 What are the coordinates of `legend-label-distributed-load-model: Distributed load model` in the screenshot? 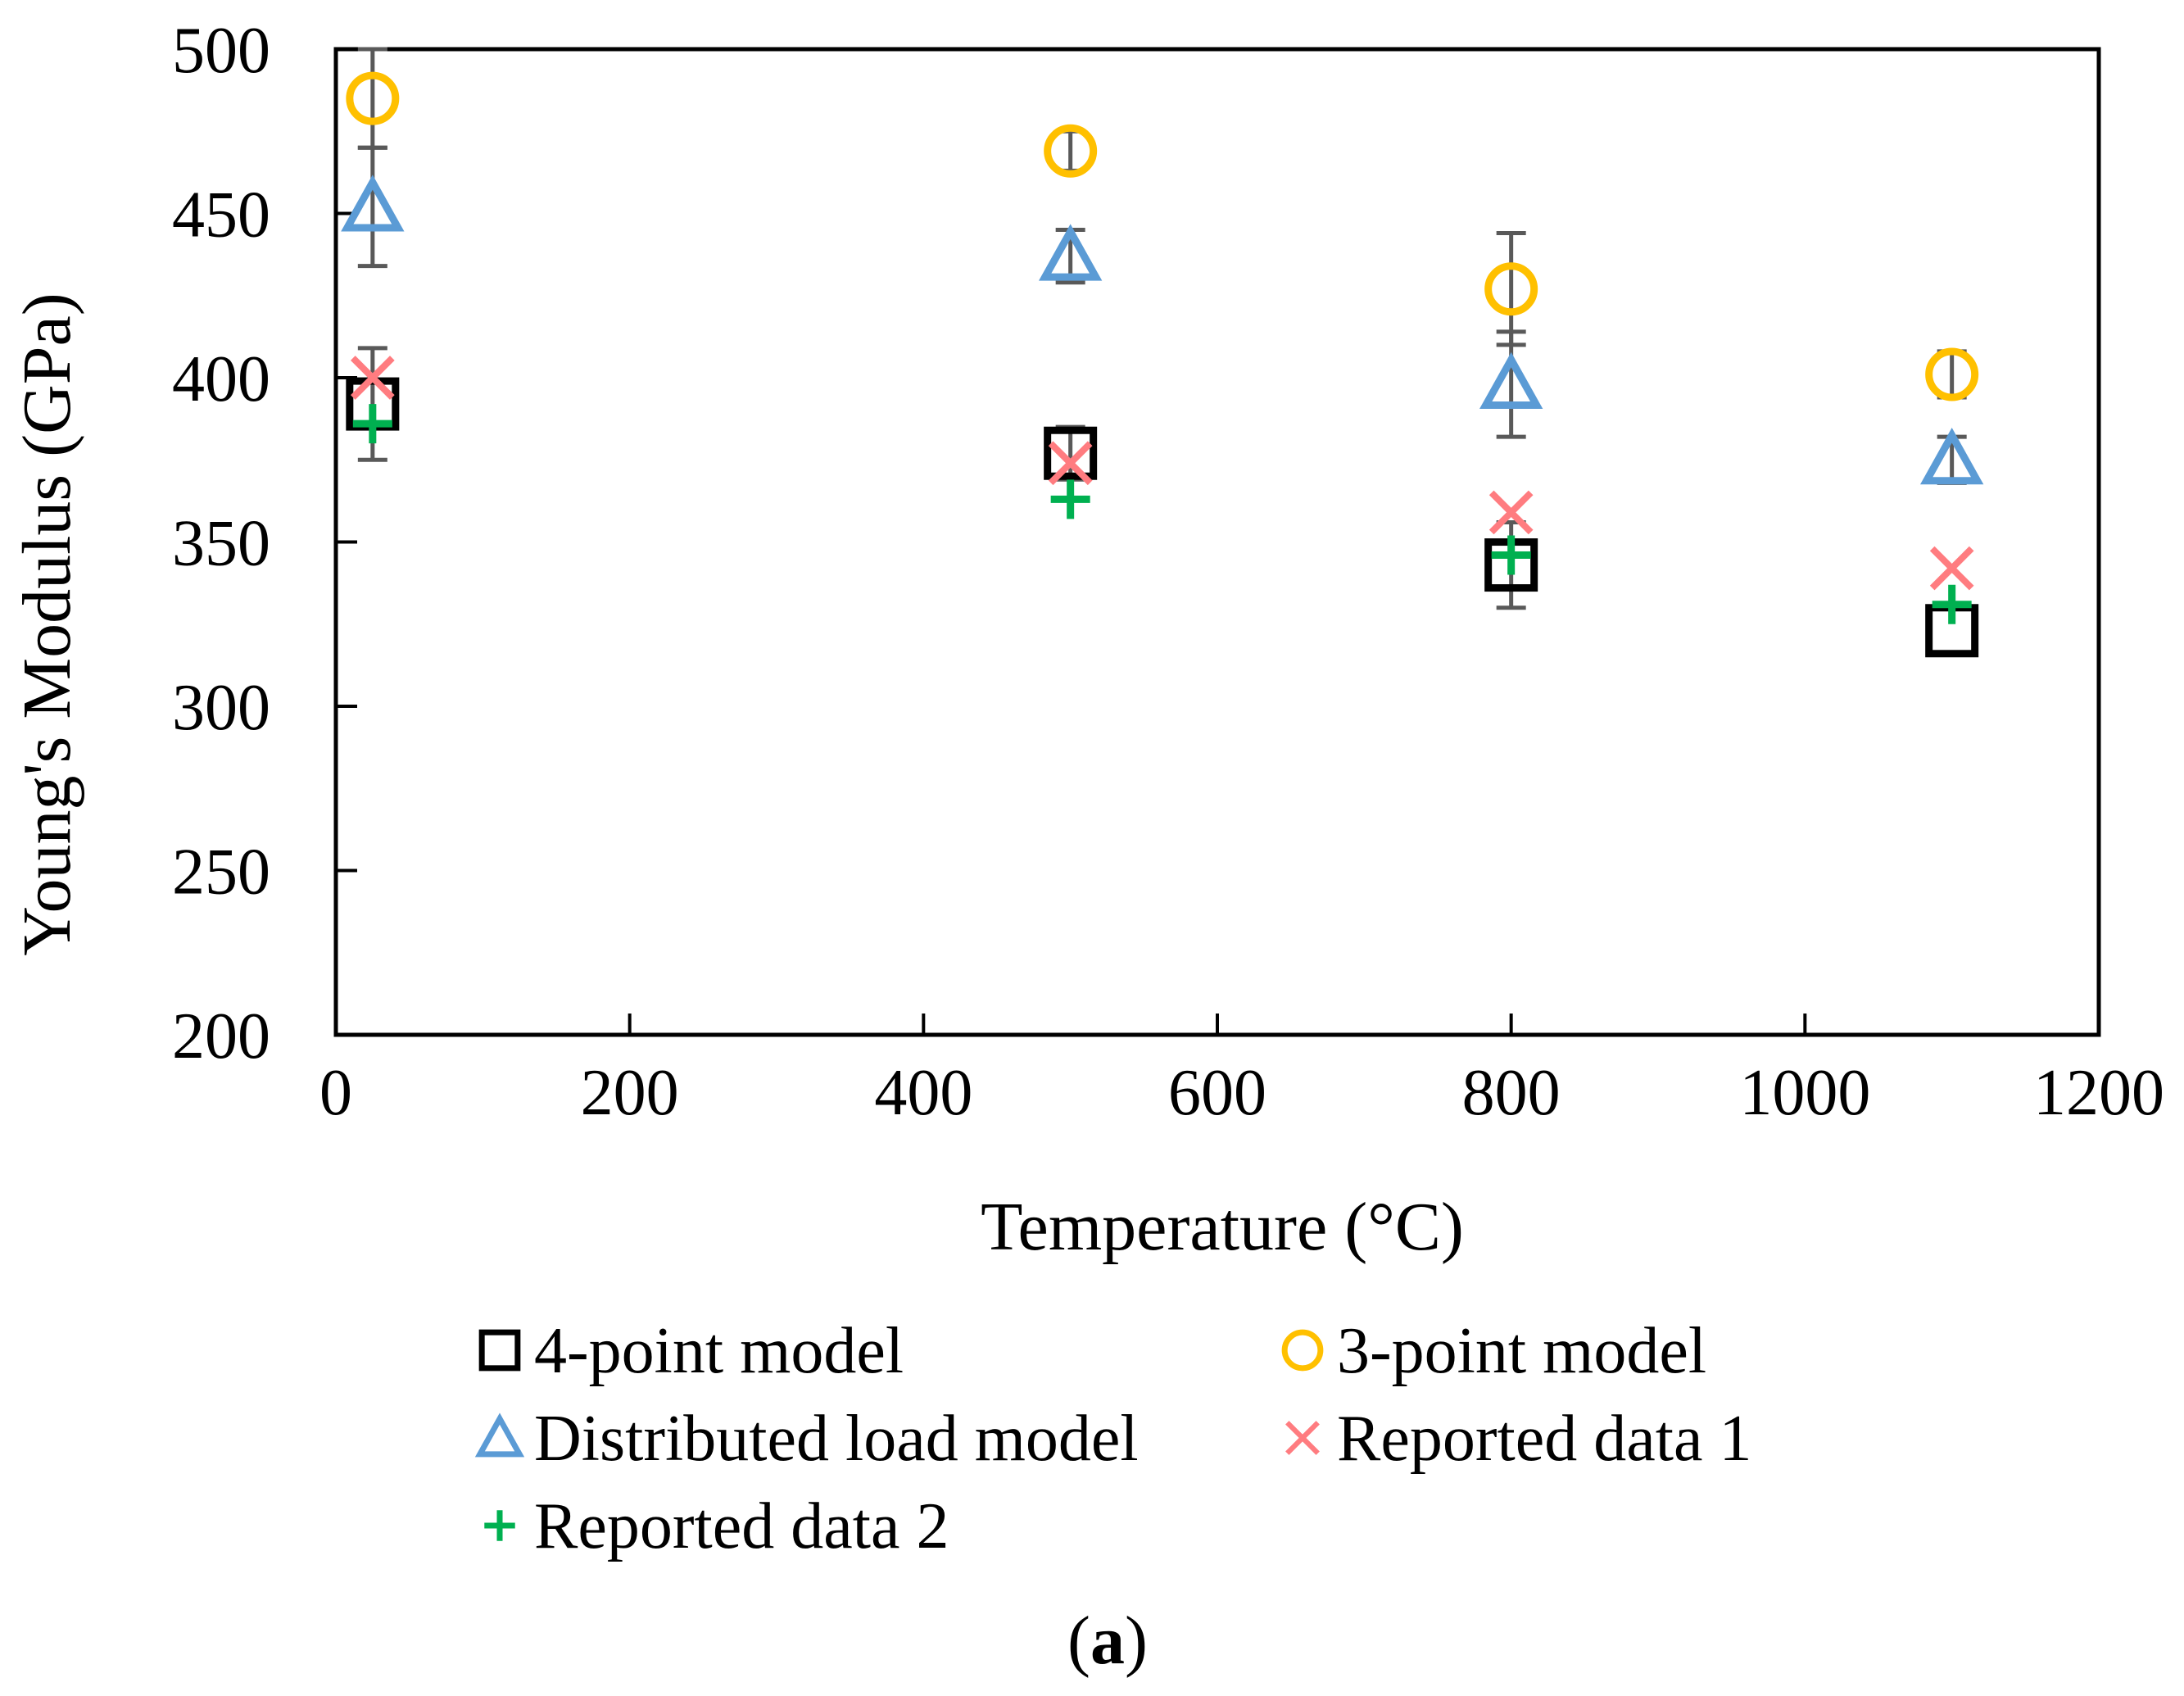 It's located at (836, 1439).